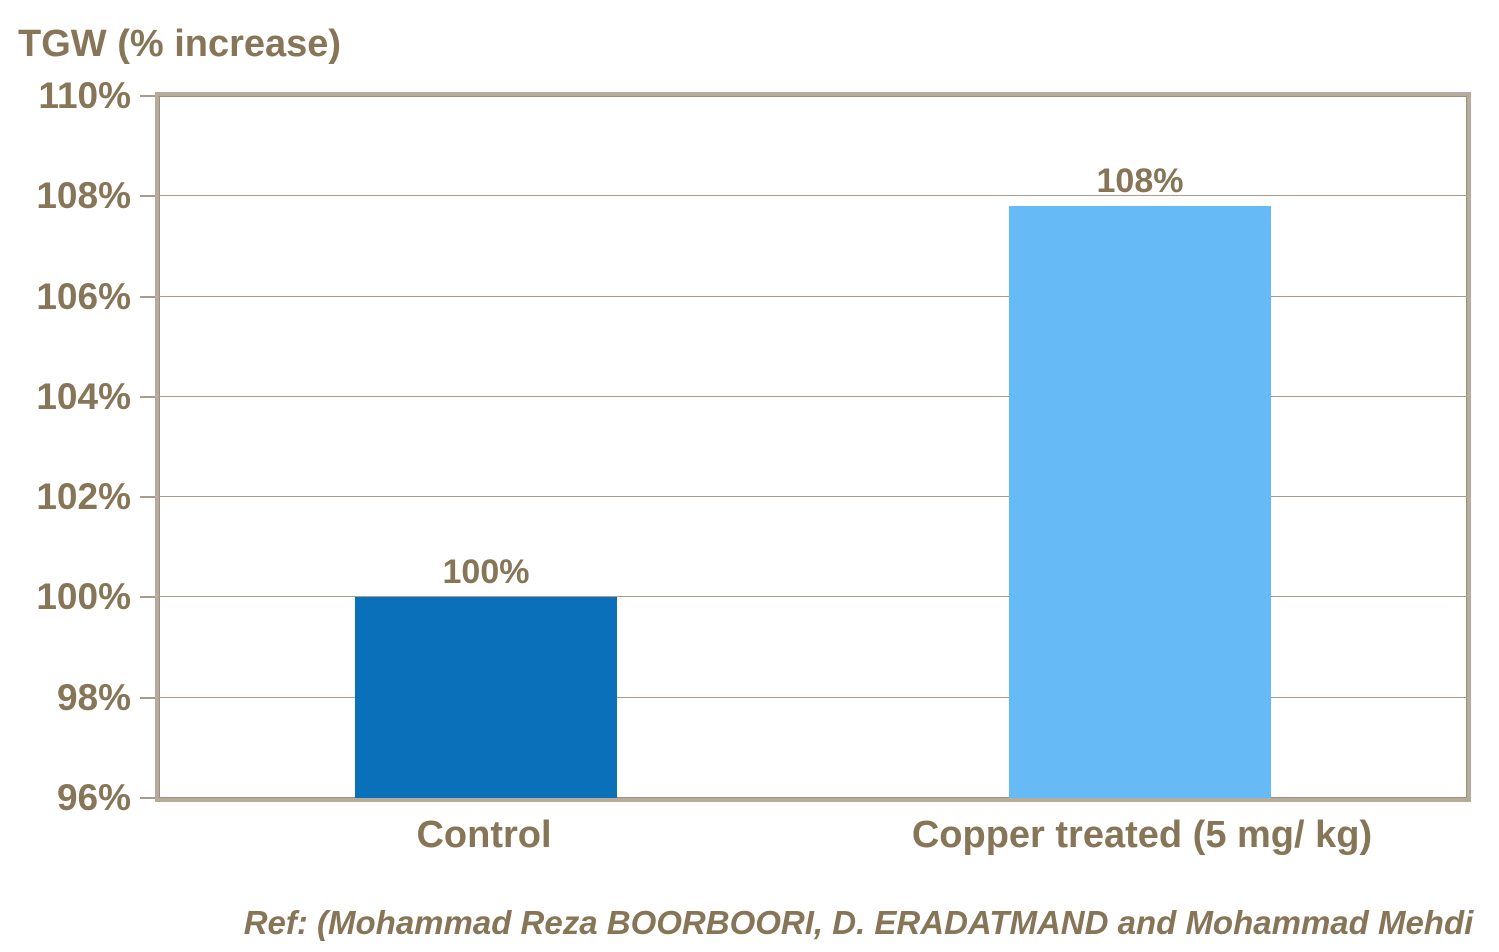 The height and width of the screenshot is (952, 1499). What do you see at coordinates (484, 835) in the screenshot?
I see `x-axis-label-control: Control` at bounding box center [484, 835].